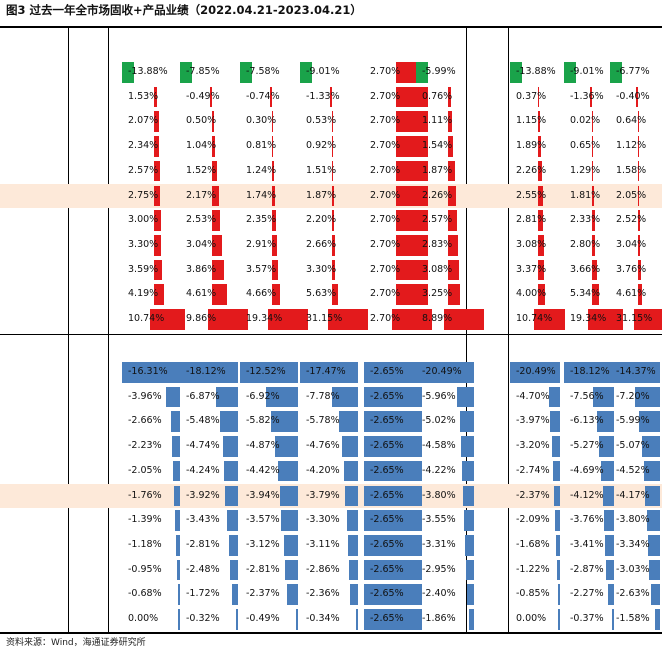  Describe the element at coordinates (203, 594) in the screenshot. I see `bottom-value-cell: -1.72%` at that location.